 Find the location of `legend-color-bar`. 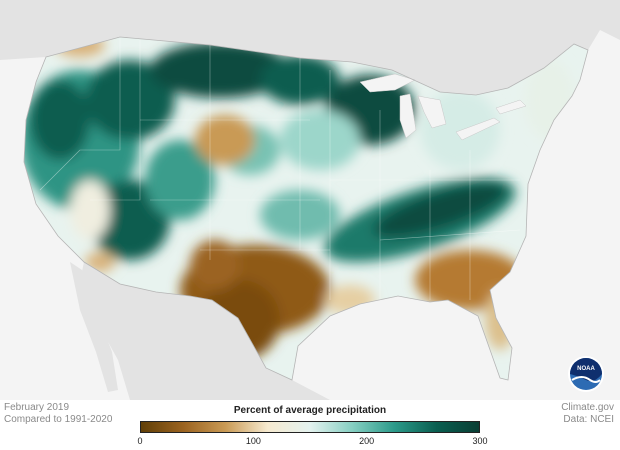

legend-color-bar is located at coordinates (310, 427).